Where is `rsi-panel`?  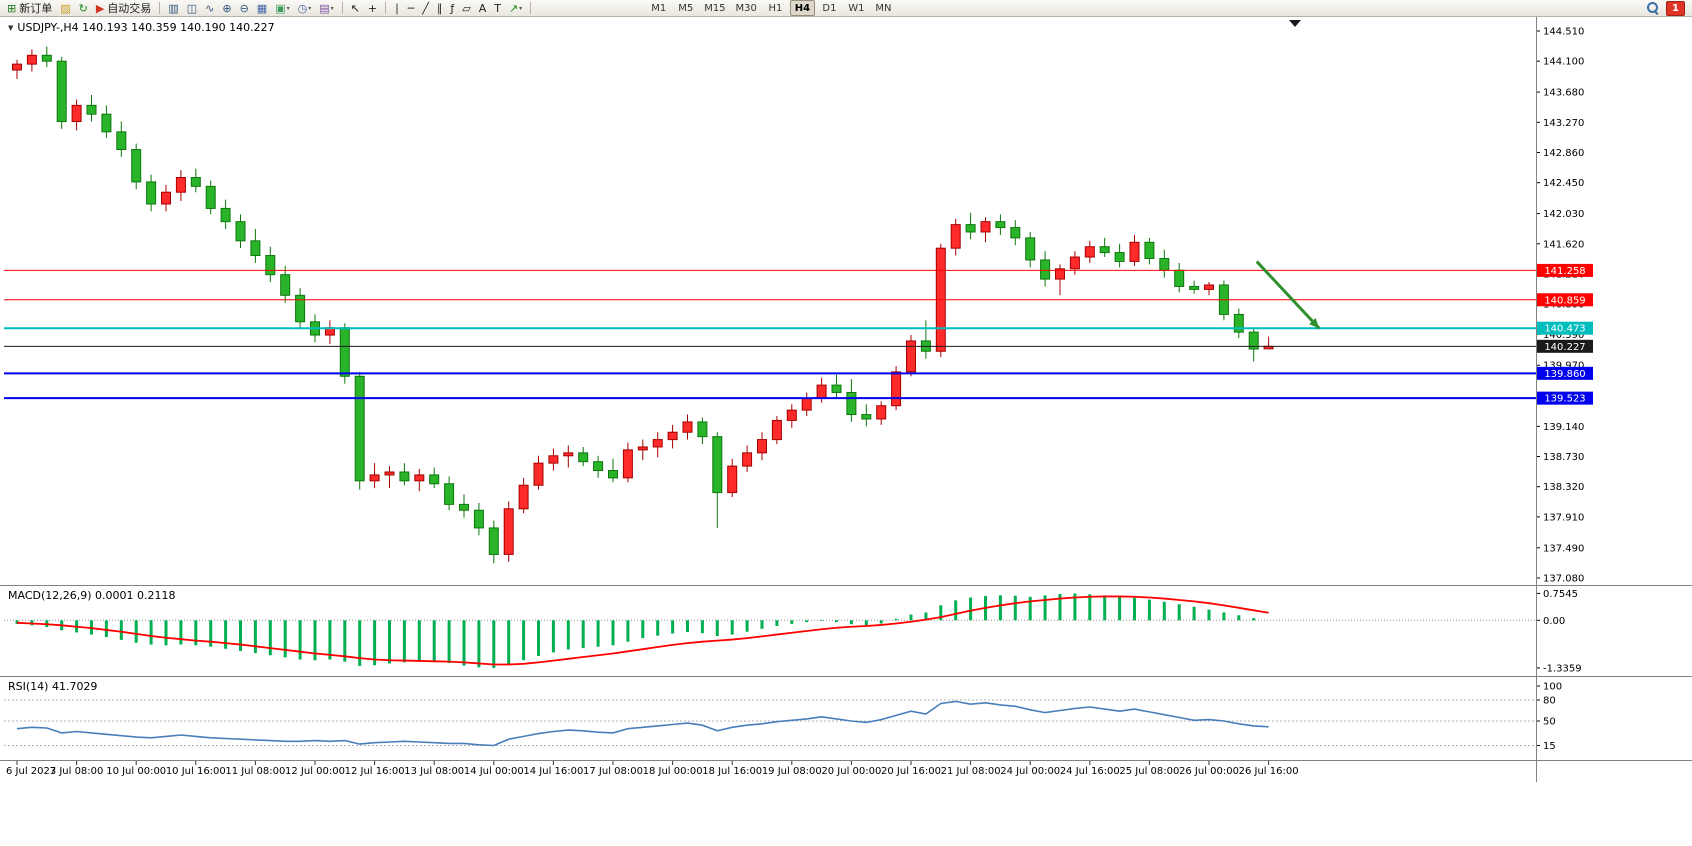
rsi-panel is located at coordinates (846, 718).